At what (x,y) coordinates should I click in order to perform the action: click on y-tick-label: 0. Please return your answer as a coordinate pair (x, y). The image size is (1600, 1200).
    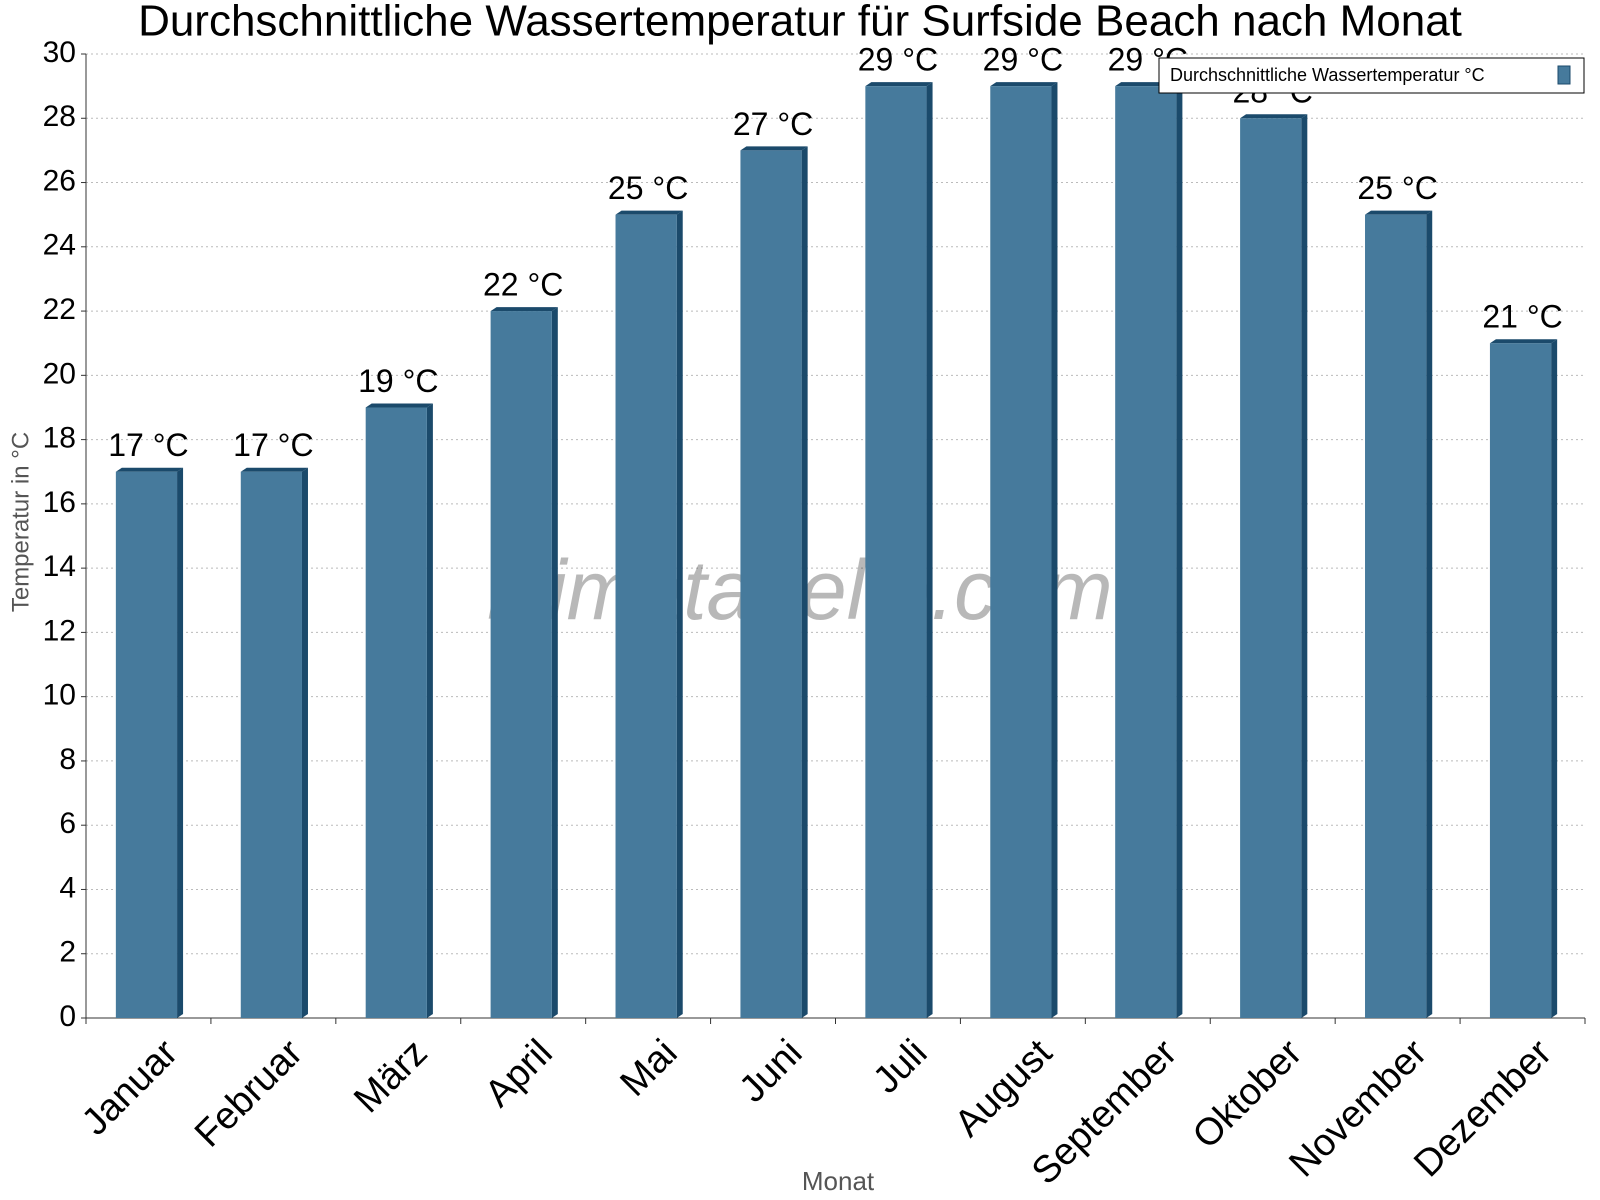
    Looking at the image, I should click on (67, 1016).